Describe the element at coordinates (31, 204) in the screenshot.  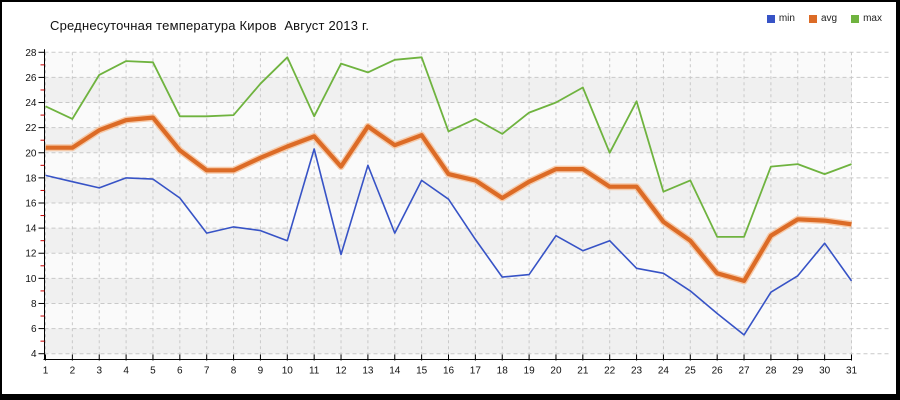
I see `y-tick-label: 16` at that location.